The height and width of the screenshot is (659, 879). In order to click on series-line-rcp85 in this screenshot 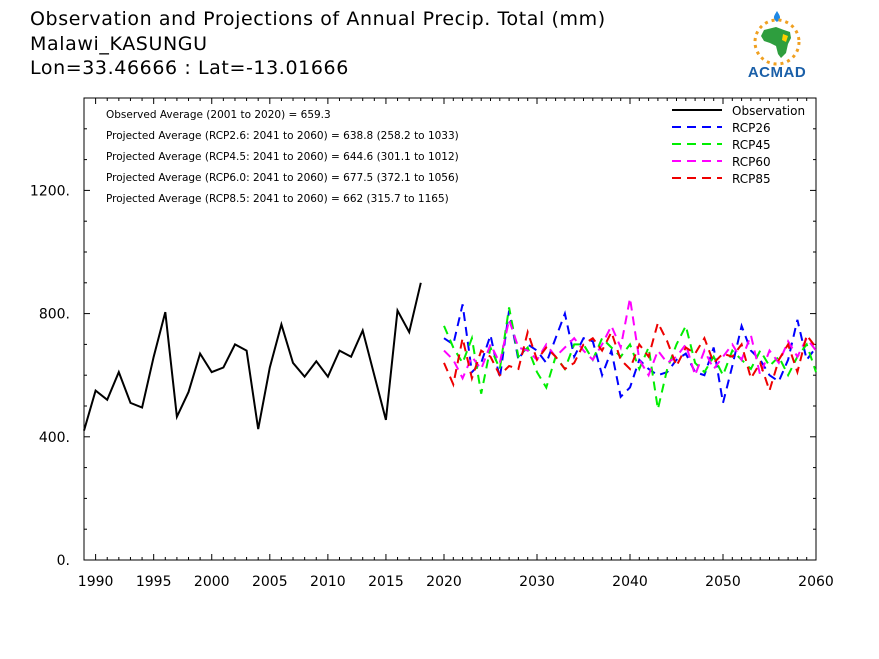, I will do `click(630, 357)`.